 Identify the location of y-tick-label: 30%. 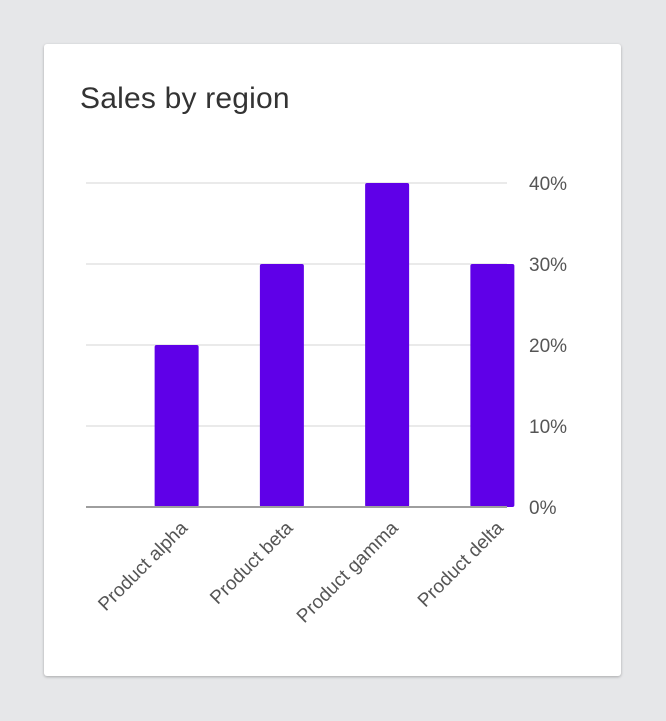
(548, 265).